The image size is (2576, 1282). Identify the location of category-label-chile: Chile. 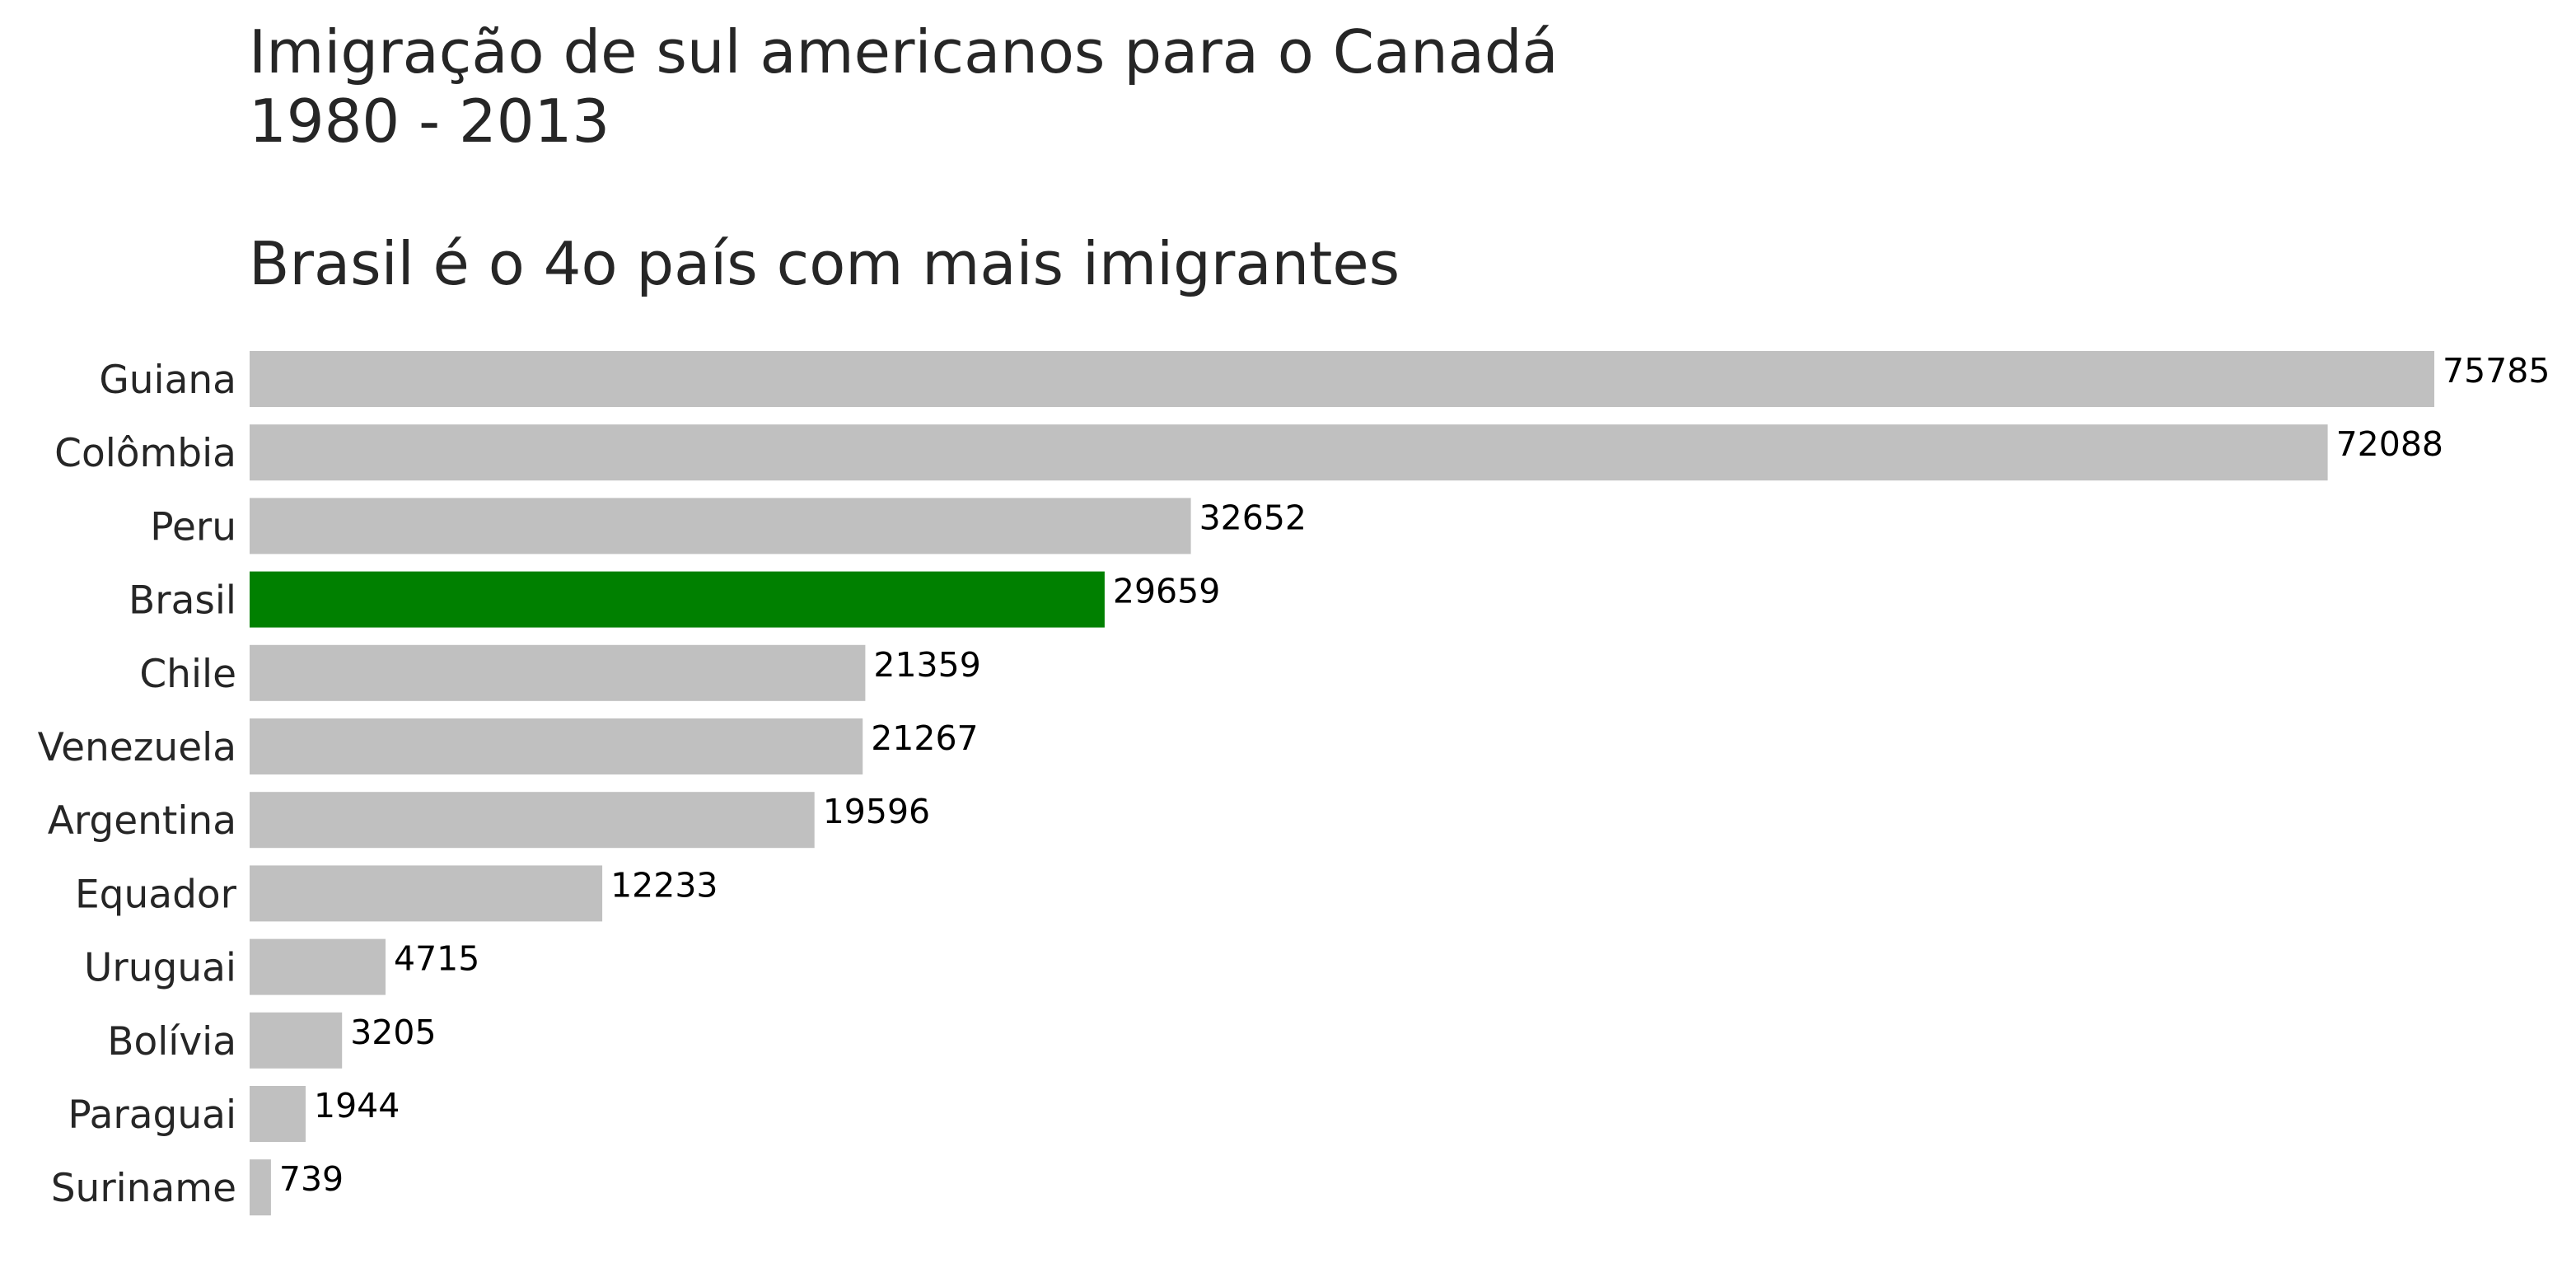
(187, 674).